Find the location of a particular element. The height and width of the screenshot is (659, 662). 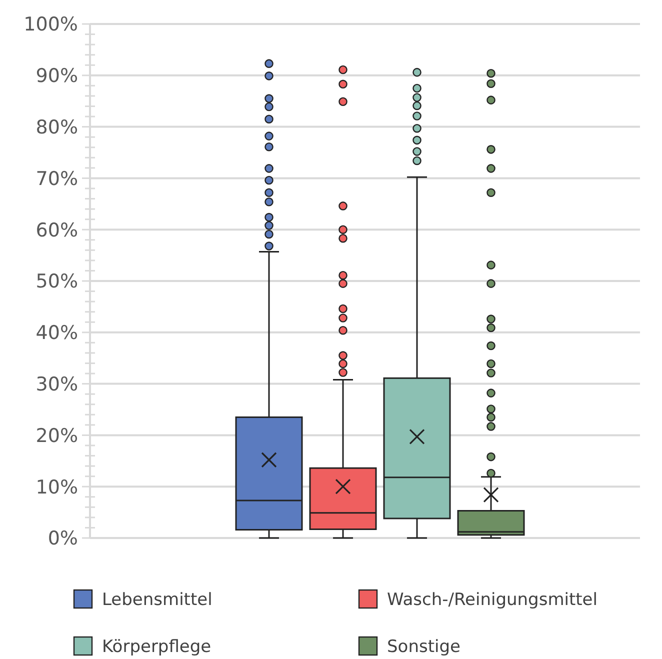

y-tick-label: 80% is located at coordinates (57, 127).